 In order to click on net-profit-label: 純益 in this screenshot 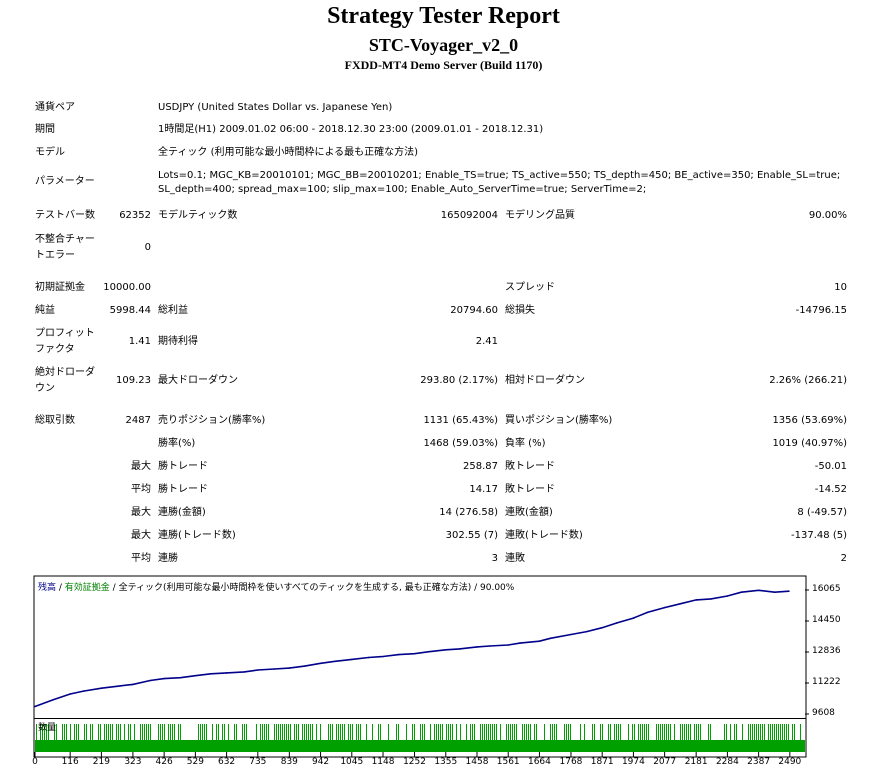, I will do `click(45, 310)`.